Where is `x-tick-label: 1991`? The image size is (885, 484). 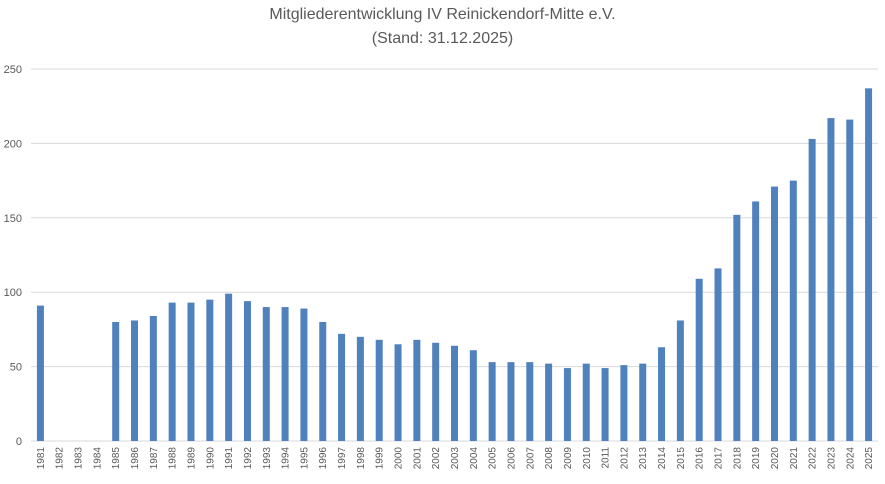 x-tick-label: 1991 is located at coordinates (229, 458).